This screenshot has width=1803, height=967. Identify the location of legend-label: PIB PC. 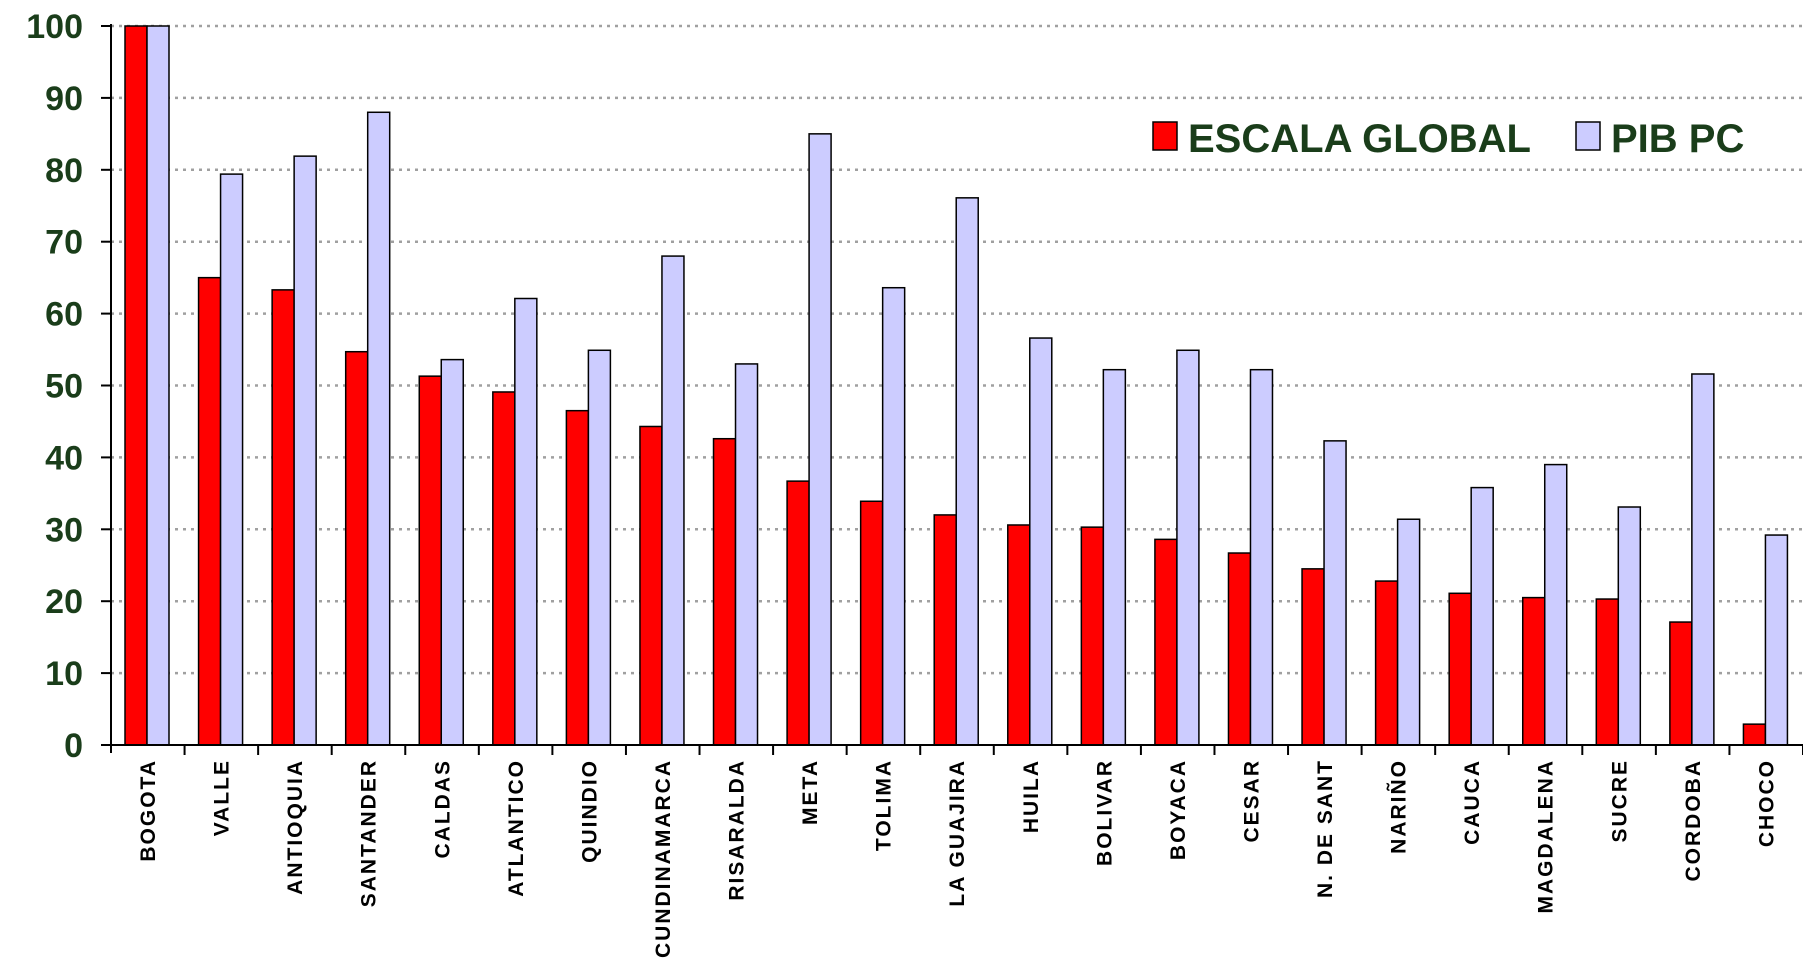
(1677, 139).